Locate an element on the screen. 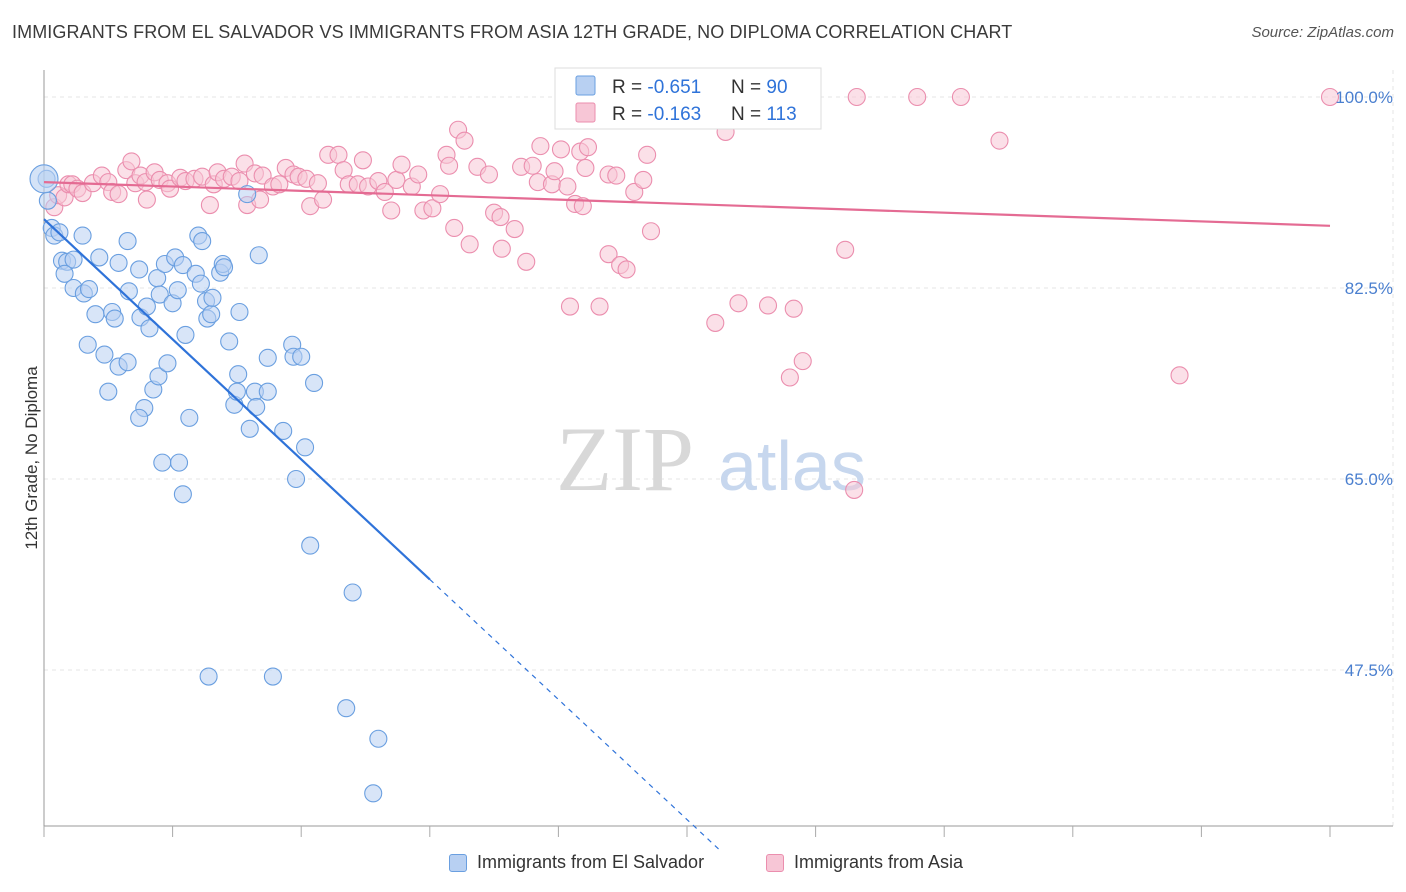 The width and height of the screenshot is (1406, 892). source-label: Source: ZipAtlas.com is located at coordinates (1322, 32).